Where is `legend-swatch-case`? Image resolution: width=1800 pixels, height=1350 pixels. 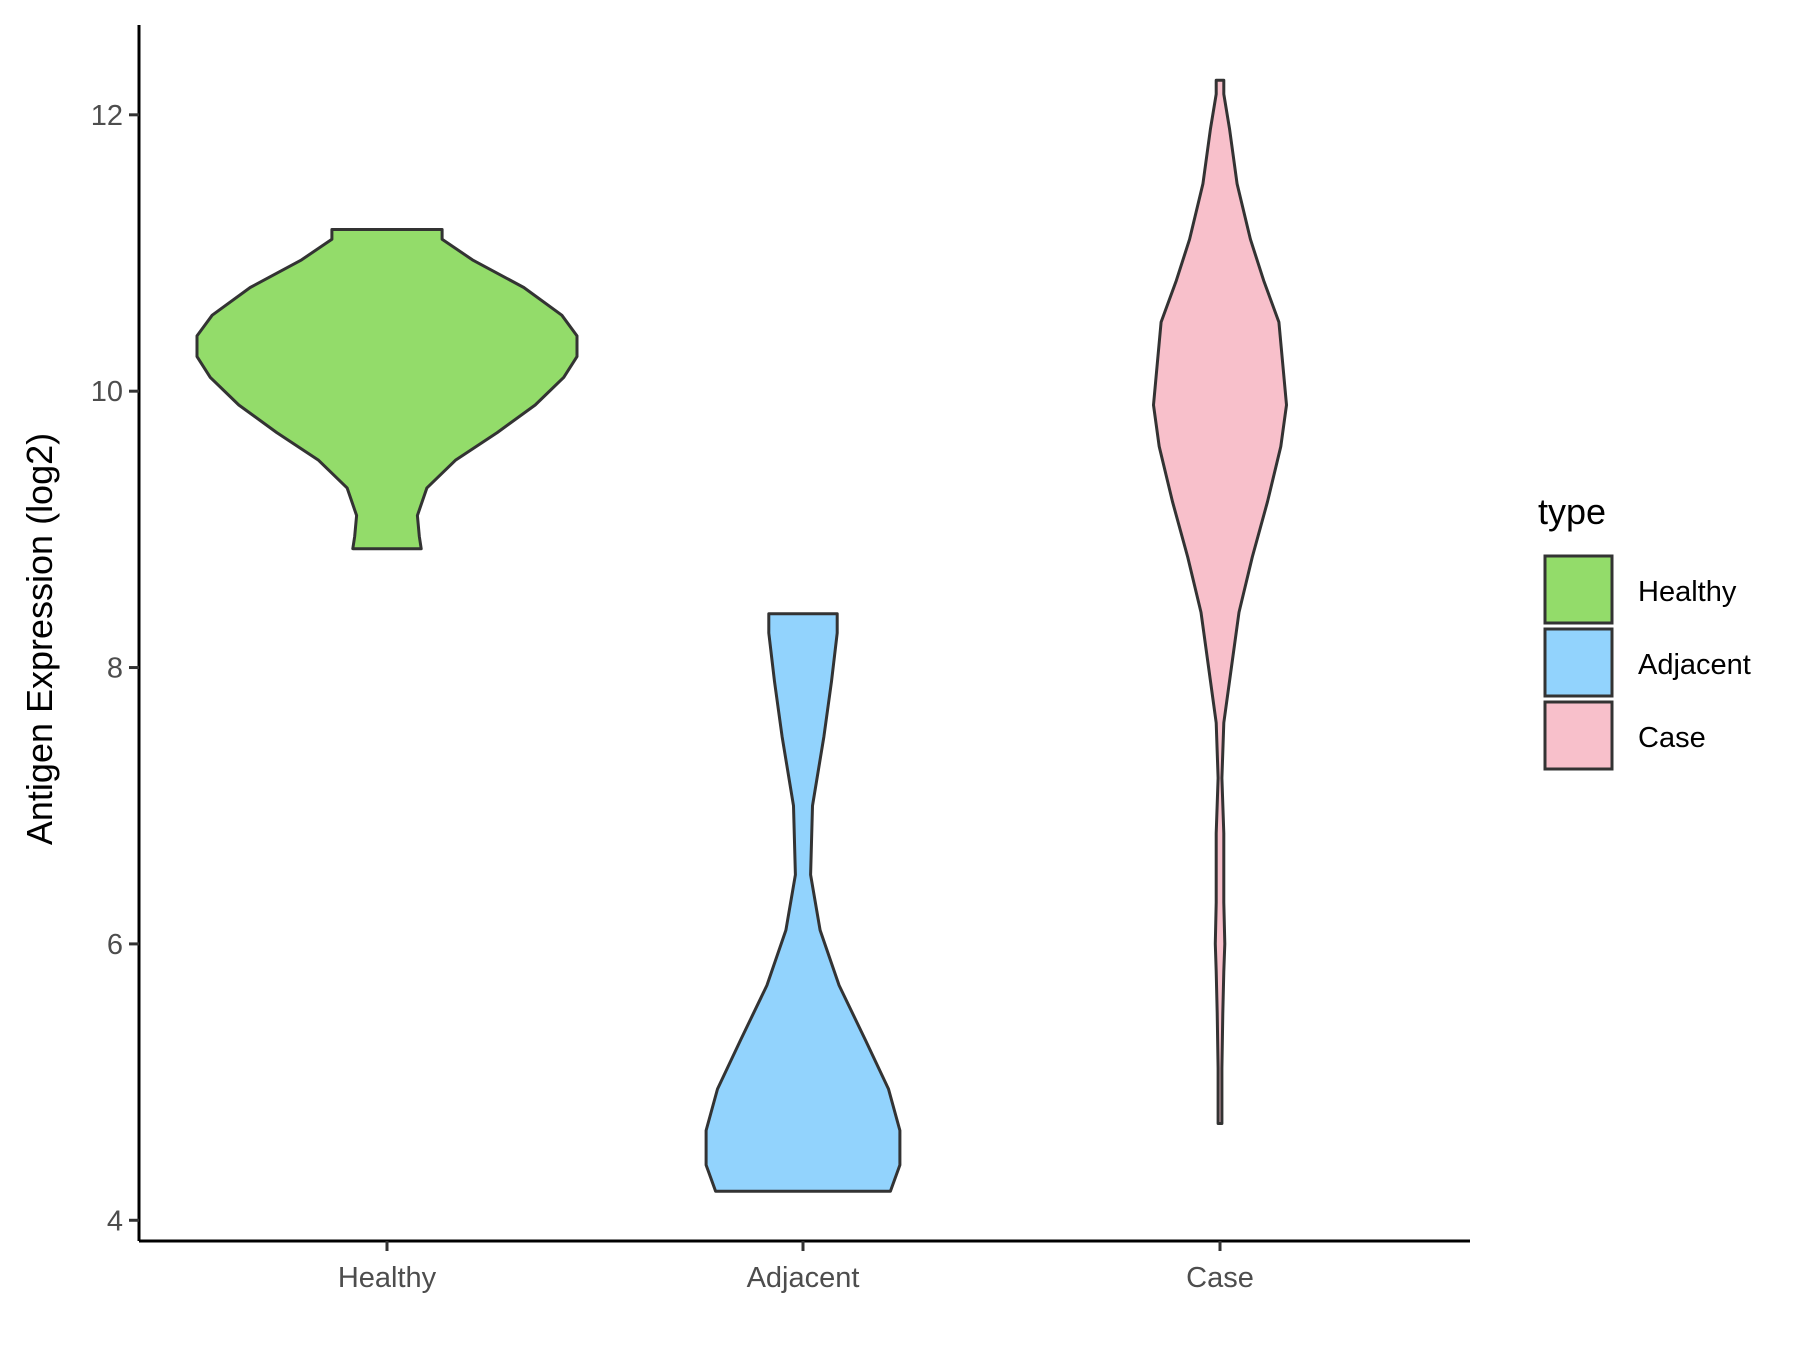
legend-swatch-case is located at coordinates (1578, 735).